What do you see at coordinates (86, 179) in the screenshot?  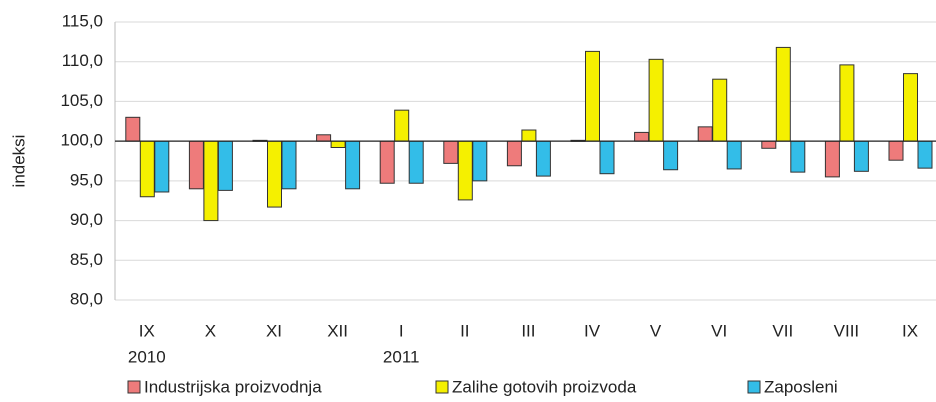 I see `y-tick-label: 95,0` at bounding box center [86, 179].